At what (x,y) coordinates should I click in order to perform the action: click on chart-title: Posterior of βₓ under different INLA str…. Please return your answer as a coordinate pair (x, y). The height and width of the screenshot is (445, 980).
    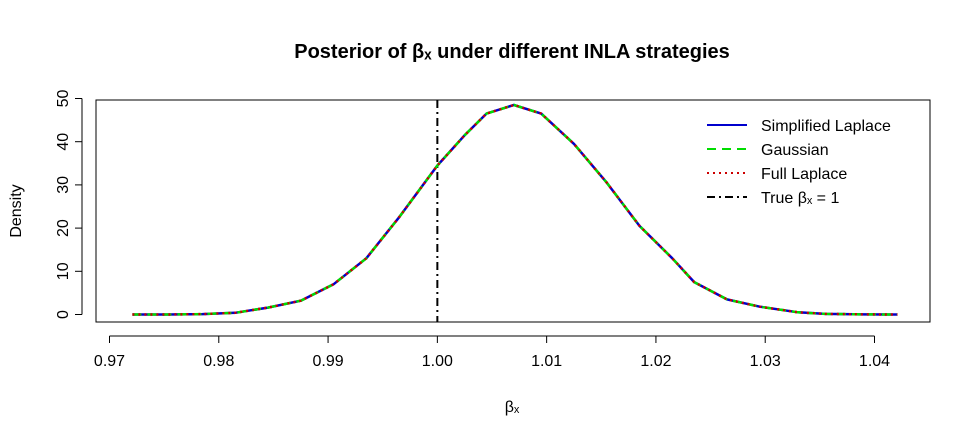
    Looking at the image, I should click on (512, 52).